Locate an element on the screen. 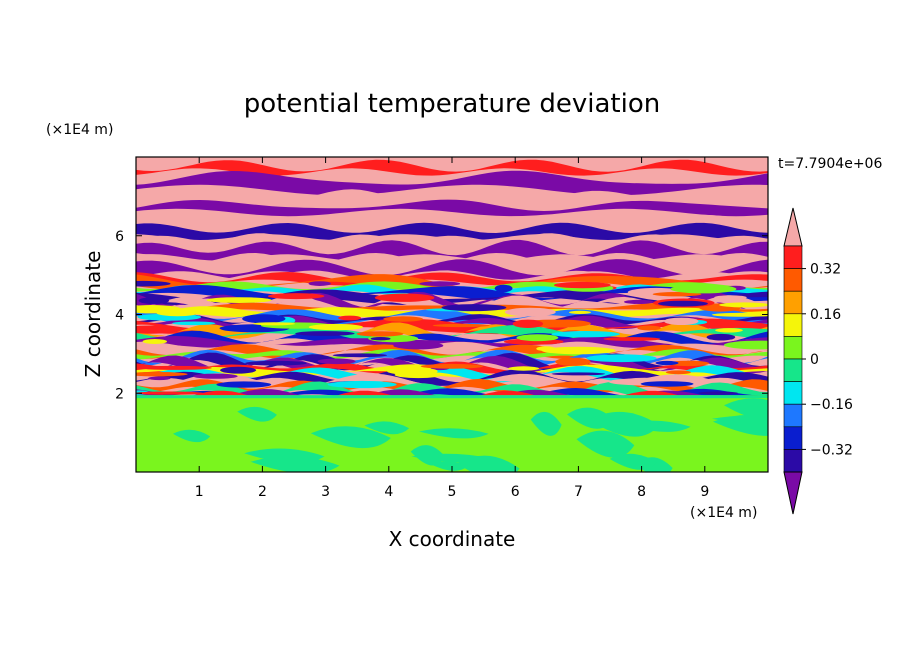 Image resolution: width=904 pixels, height=654 pixels. x-tick-label: 8 is located at coordinates (641, 492).